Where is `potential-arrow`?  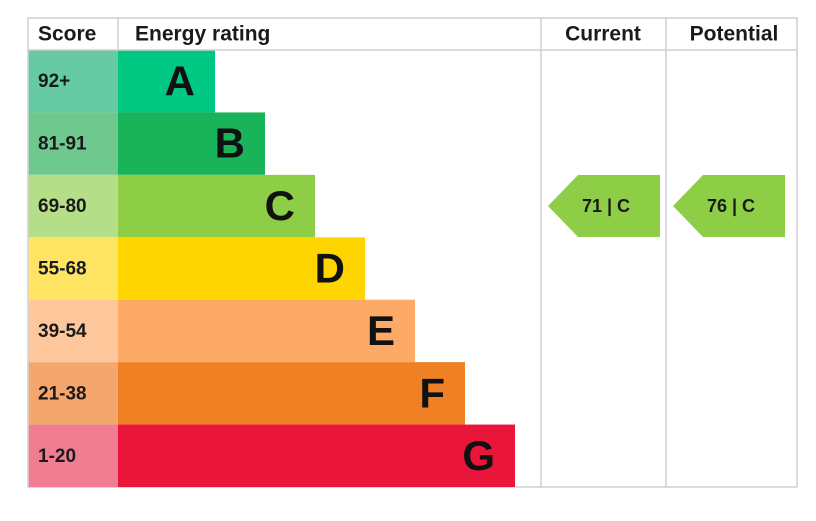
potential-arrow is located at coordinates (729, 206).